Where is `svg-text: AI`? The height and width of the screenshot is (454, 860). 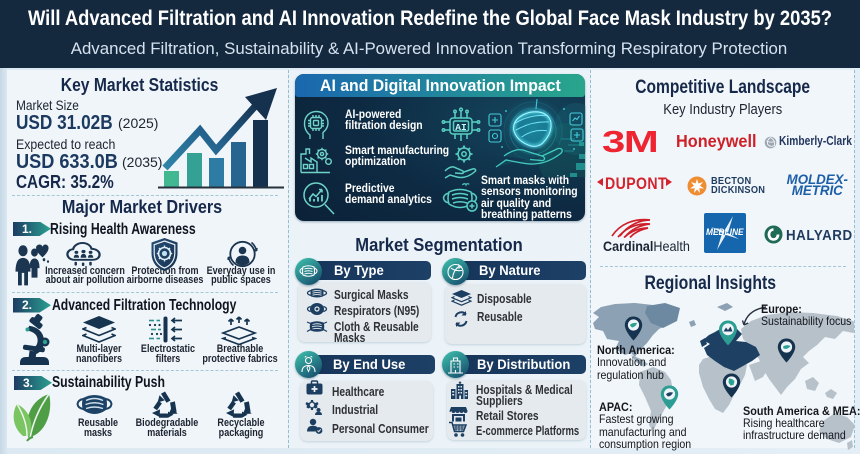 svg-text: AI is located at coordinates (460, 127).